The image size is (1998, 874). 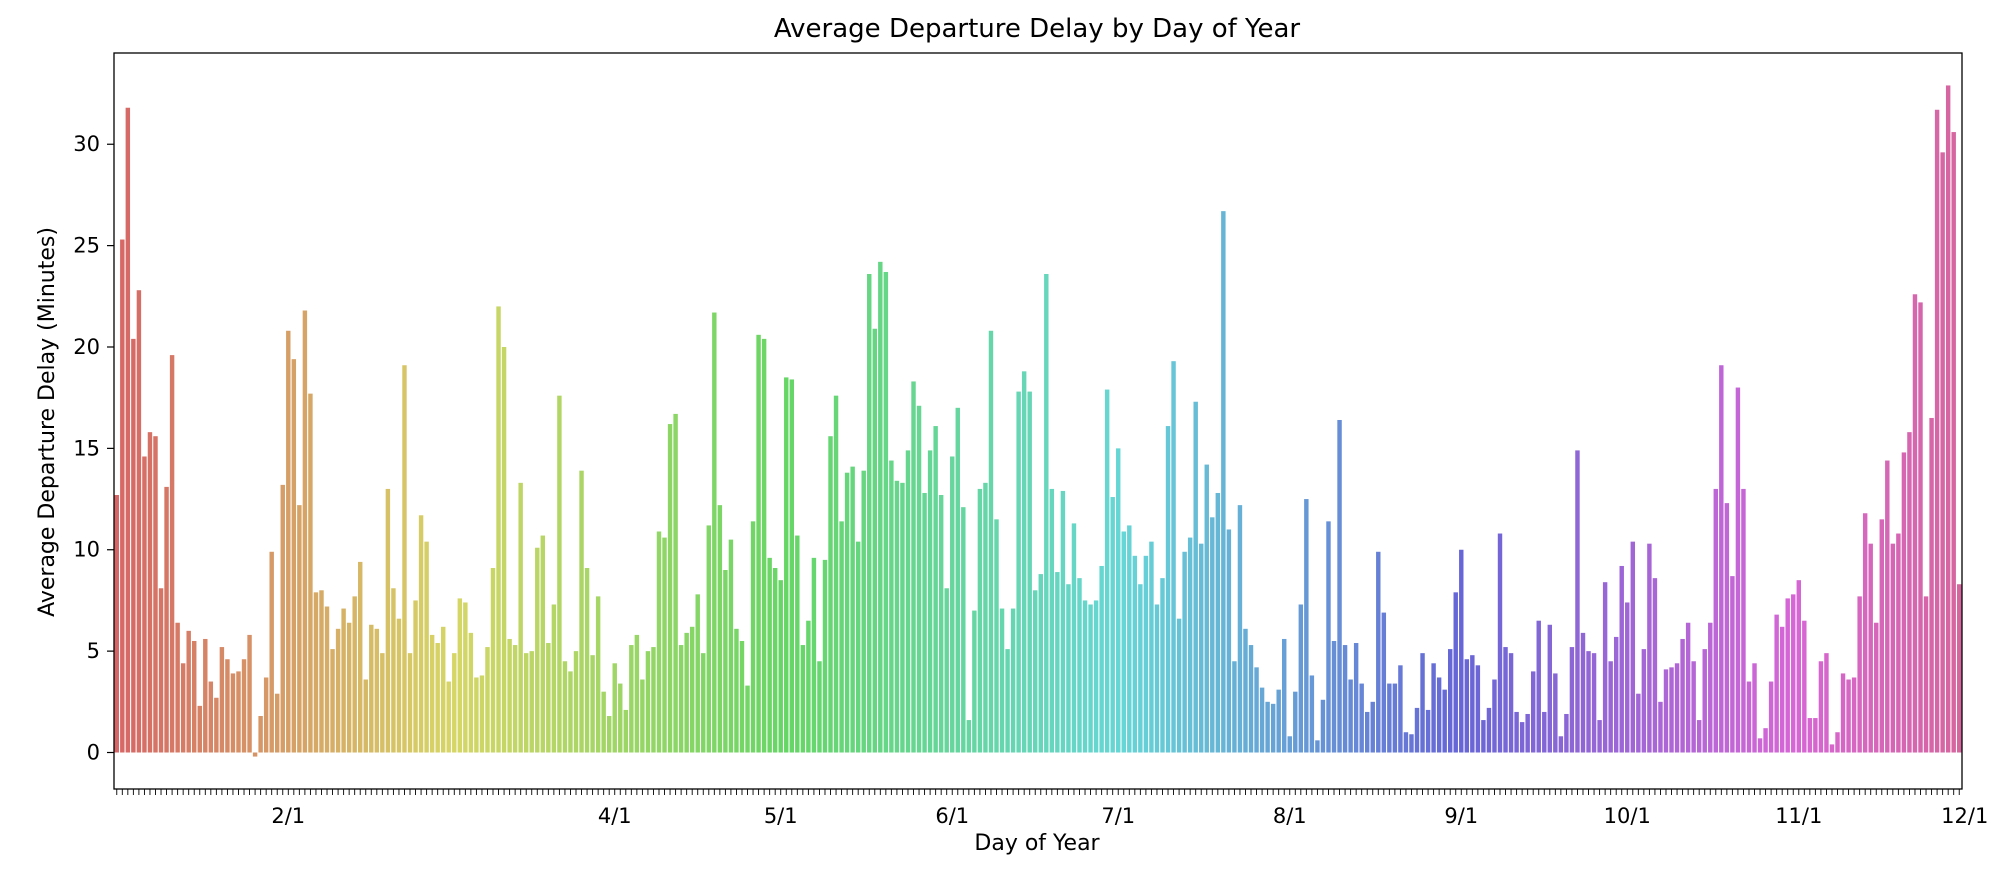 What do you see at coordinates (93, 448) in the screenshot?
I see `y-axis: 0 5 10 15 20 25 30` at bounding box center [93, 448].